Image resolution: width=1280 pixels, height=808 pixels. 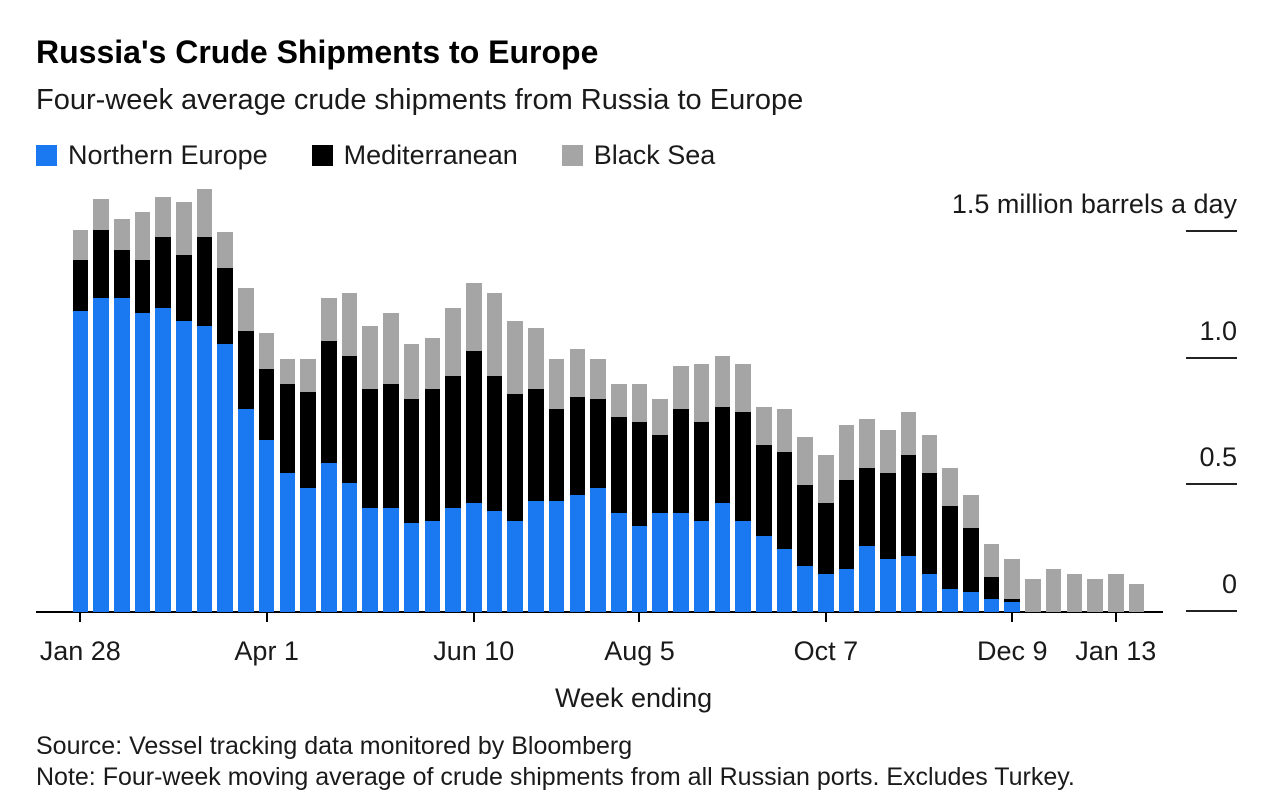 I want to click on x-axis-title: Week ending, so click(x=634, y=698).